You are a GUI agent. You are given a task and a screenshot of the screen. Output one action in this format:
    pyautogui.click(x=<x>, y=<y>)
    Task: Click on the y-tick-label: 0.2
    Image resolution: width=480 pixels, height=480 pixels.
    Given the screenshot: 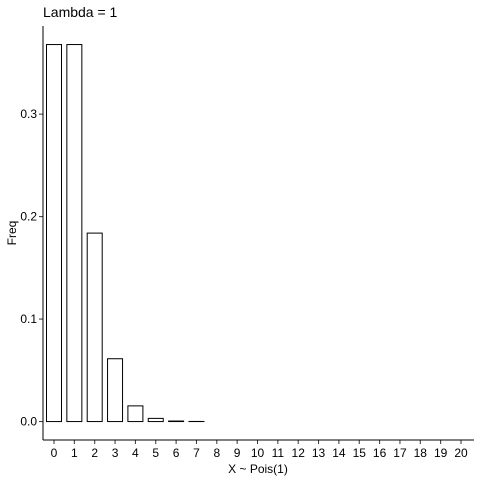 What is the action you would take?
    pyautogui.click(x=28, y=217)
    